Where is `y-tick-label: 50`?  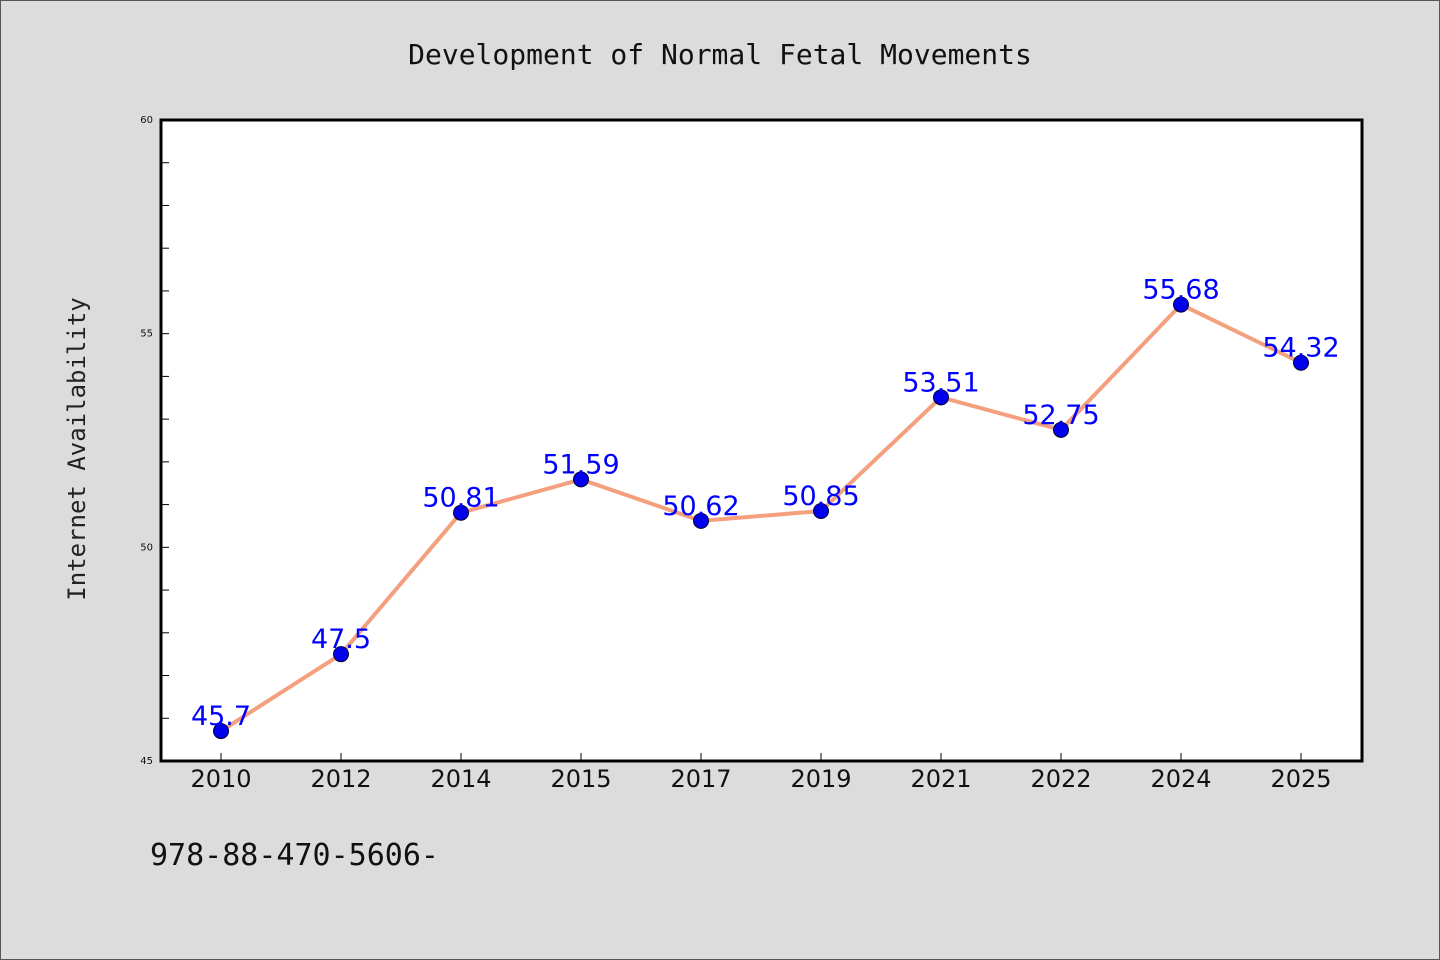
y-tick-label: 50 is located at coordinates (146, 547).